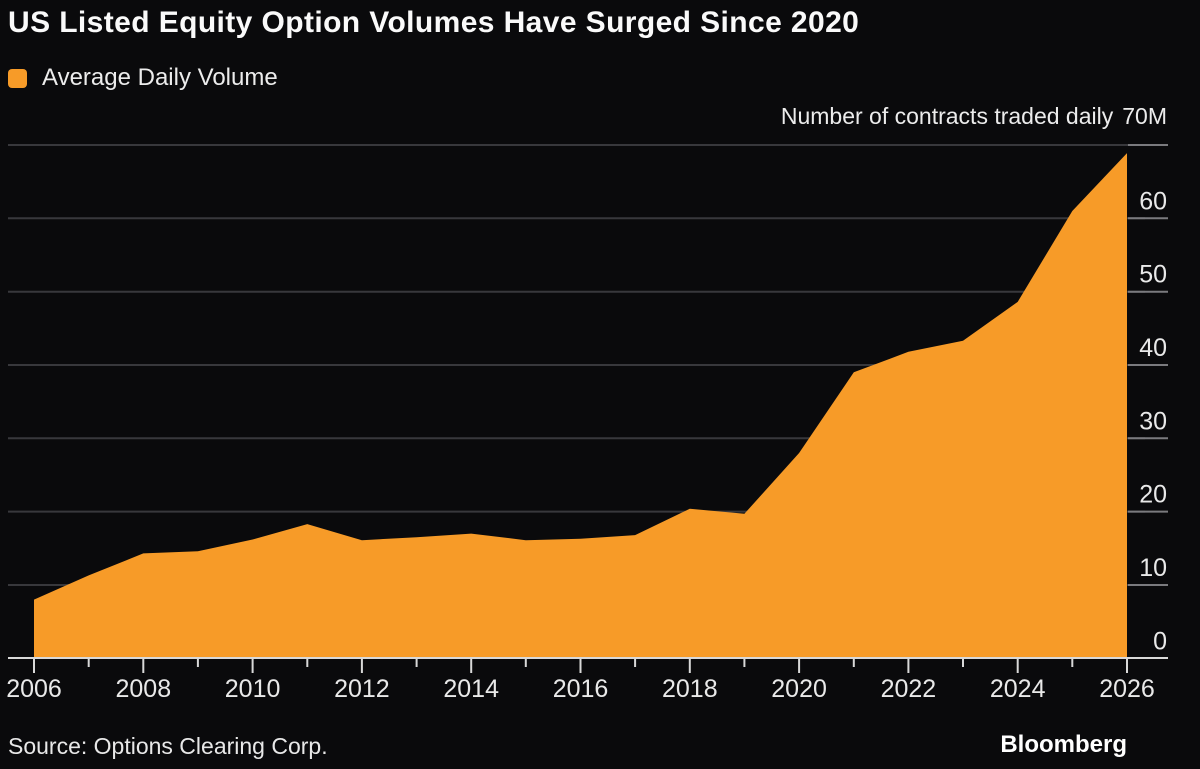 Image resolution: width=1200 pixels, height=769 pixels. What do you see at coordinates (160, 77) in the screenshot?
I see `legend-label: Average Daily Volume` at bounding box center [160, 77].